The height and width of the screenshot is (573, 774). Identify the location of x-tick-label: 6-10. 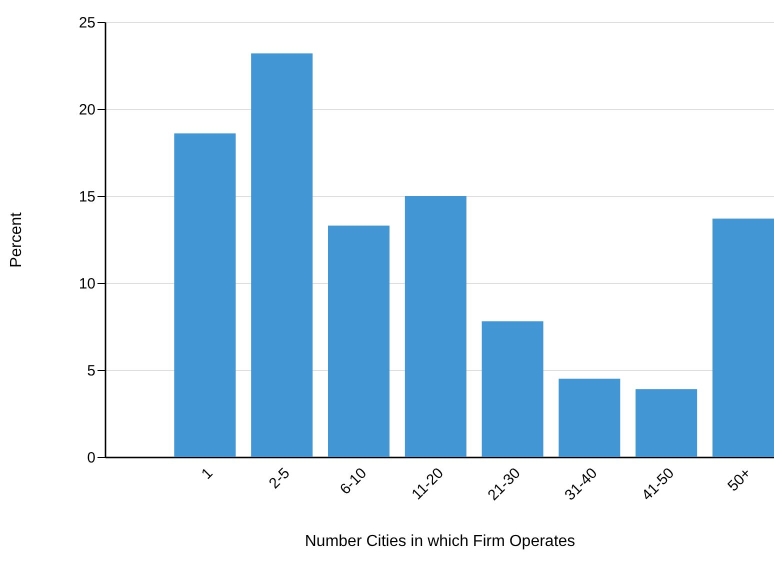
(353, 481).